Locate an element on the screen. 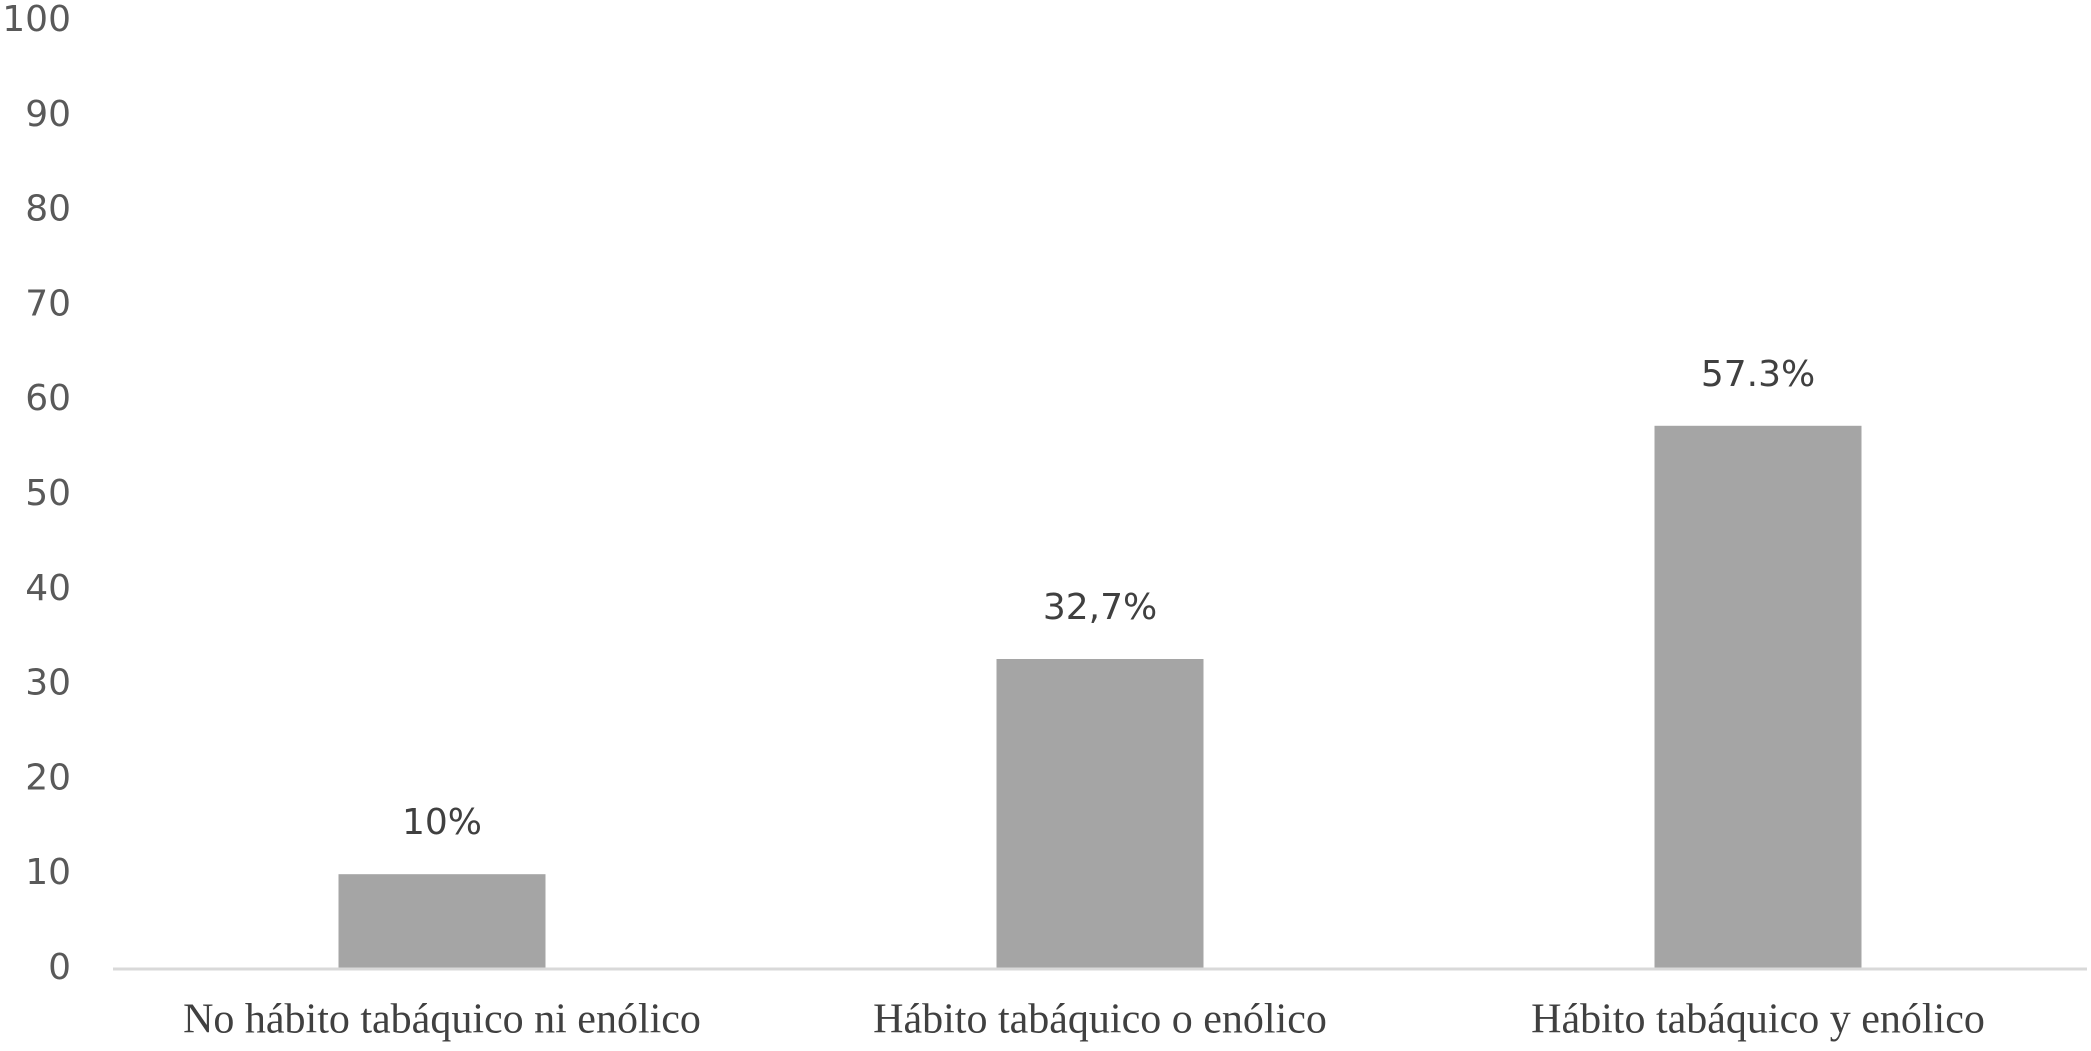 The image size is (2091, 1051). value-label: 10% is located at coordinates (442, 822).